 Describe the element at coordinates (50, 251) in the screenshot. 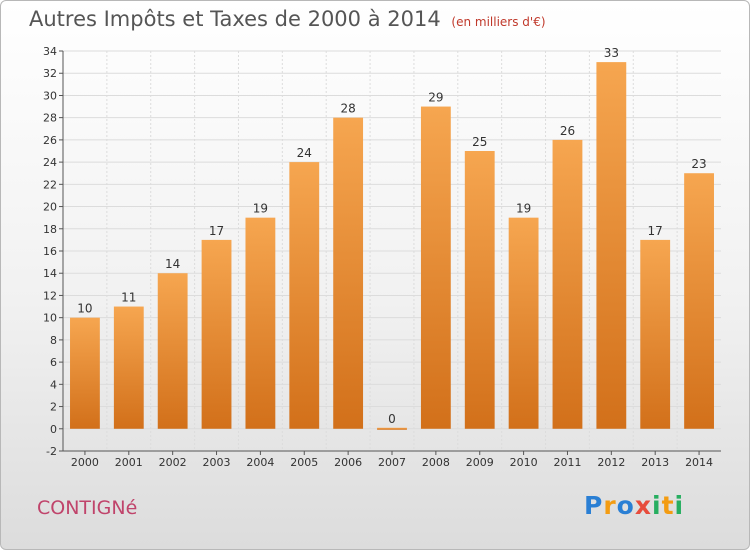

I see `y-tick-label: 16` at that location.